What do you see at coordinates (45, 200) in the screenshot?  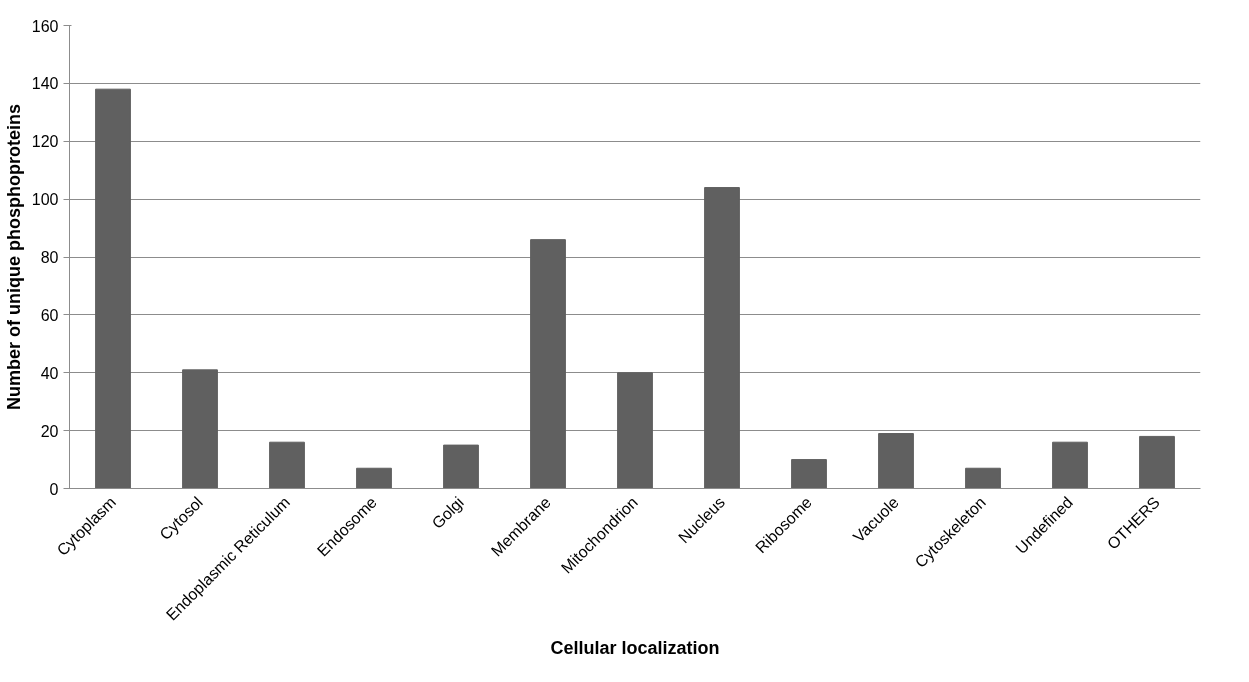 I see `y-tick-label: 100` at bounding box center [45, 200].